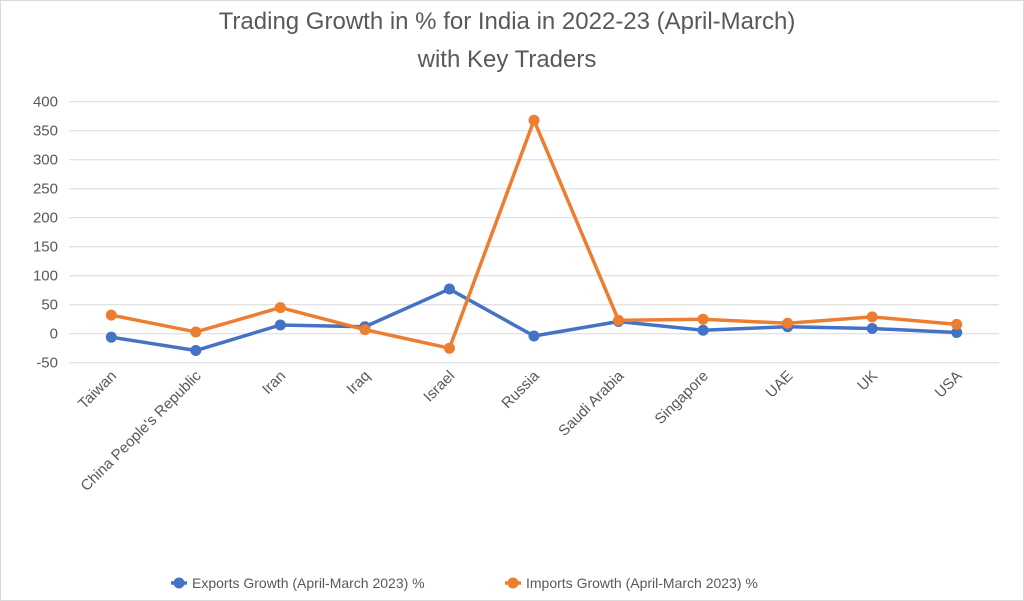 This screenshot has width=1024, height=601. I want to click on y-tick-label: 0, so click(54, 334).